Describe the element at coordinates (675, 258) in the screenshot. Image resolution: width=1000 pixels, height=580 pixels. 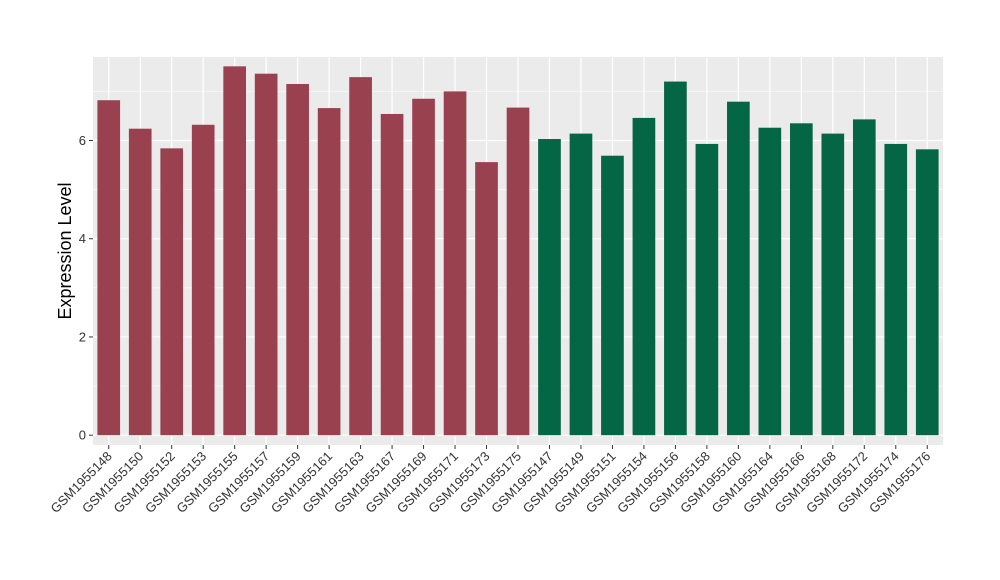
I see `bar-GSM1955156` at that location.